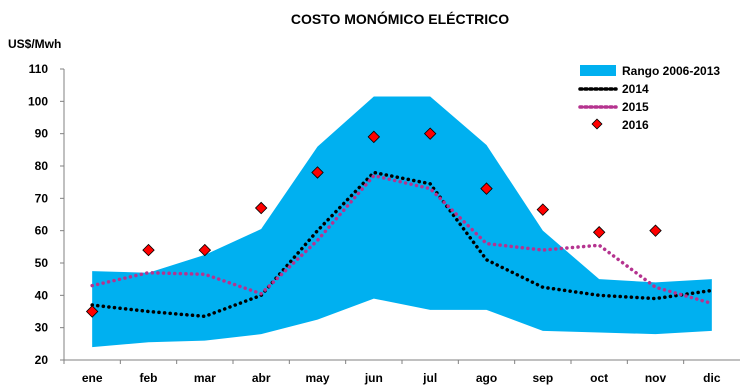  I want to click on y-tick-label: 20, so click(42, 360).